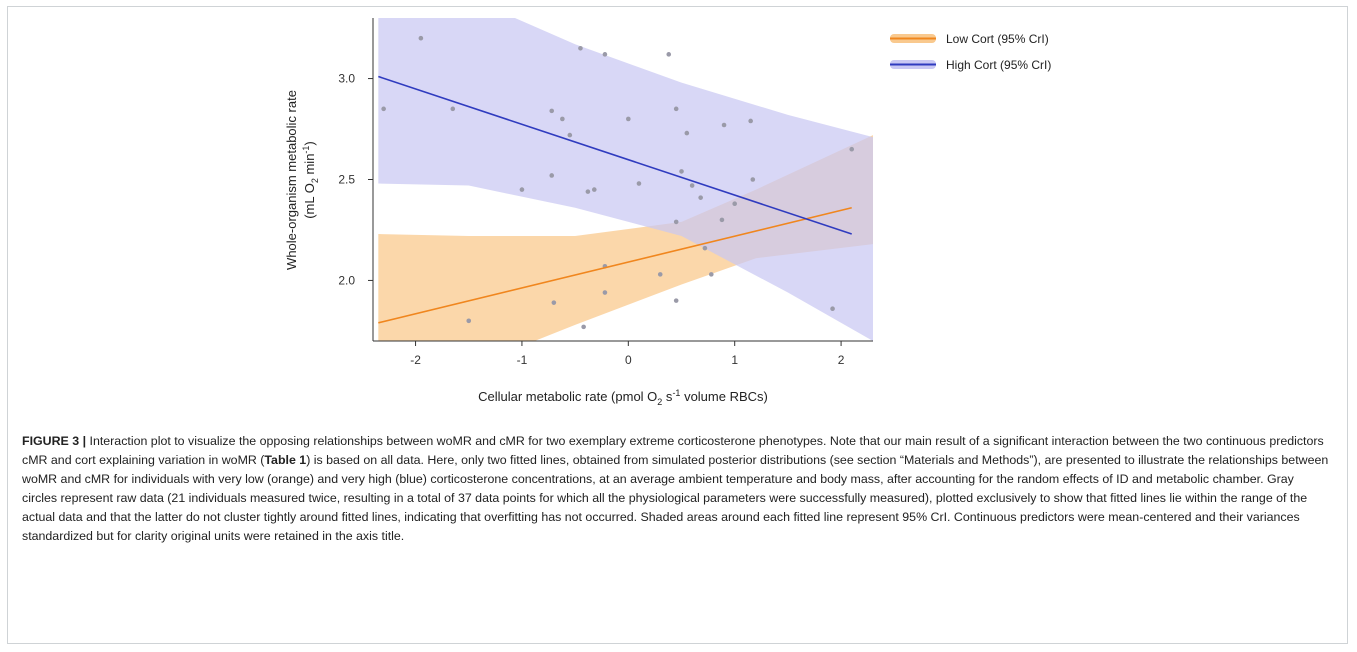  I want to click on legend-item-low-cort: Low Cort (95% CrI), so click(969, 39).